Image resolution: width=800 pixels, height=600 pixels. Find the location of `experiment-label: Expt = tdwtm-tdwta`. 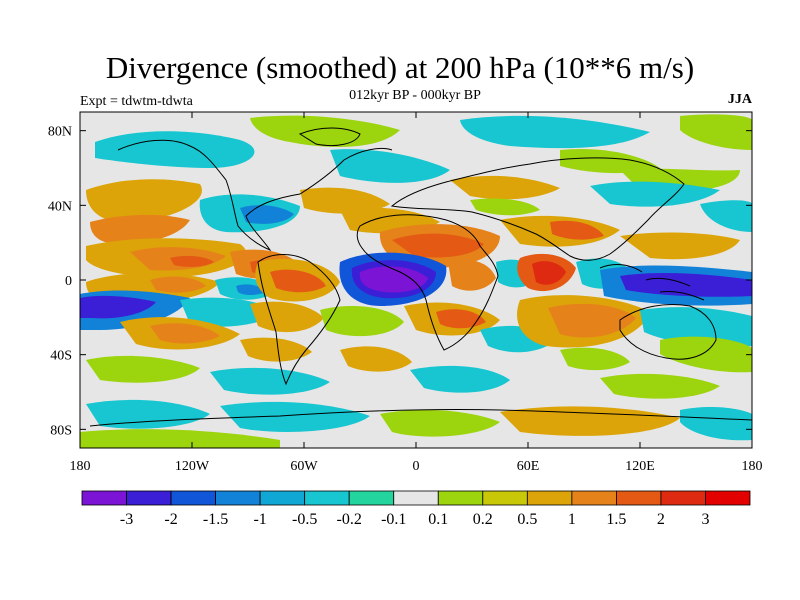

experiment-label: Expt = tdwtm-tdwta is located at coordinates (136, 101).